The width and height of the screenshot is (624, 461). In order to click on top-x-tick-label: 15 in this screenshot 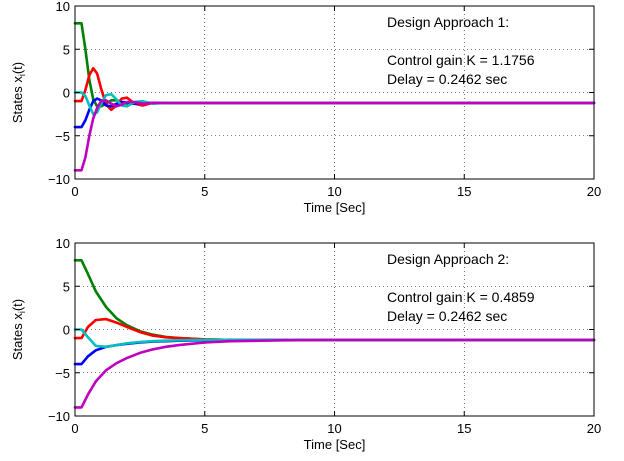, I will do `click(464, 191)`.